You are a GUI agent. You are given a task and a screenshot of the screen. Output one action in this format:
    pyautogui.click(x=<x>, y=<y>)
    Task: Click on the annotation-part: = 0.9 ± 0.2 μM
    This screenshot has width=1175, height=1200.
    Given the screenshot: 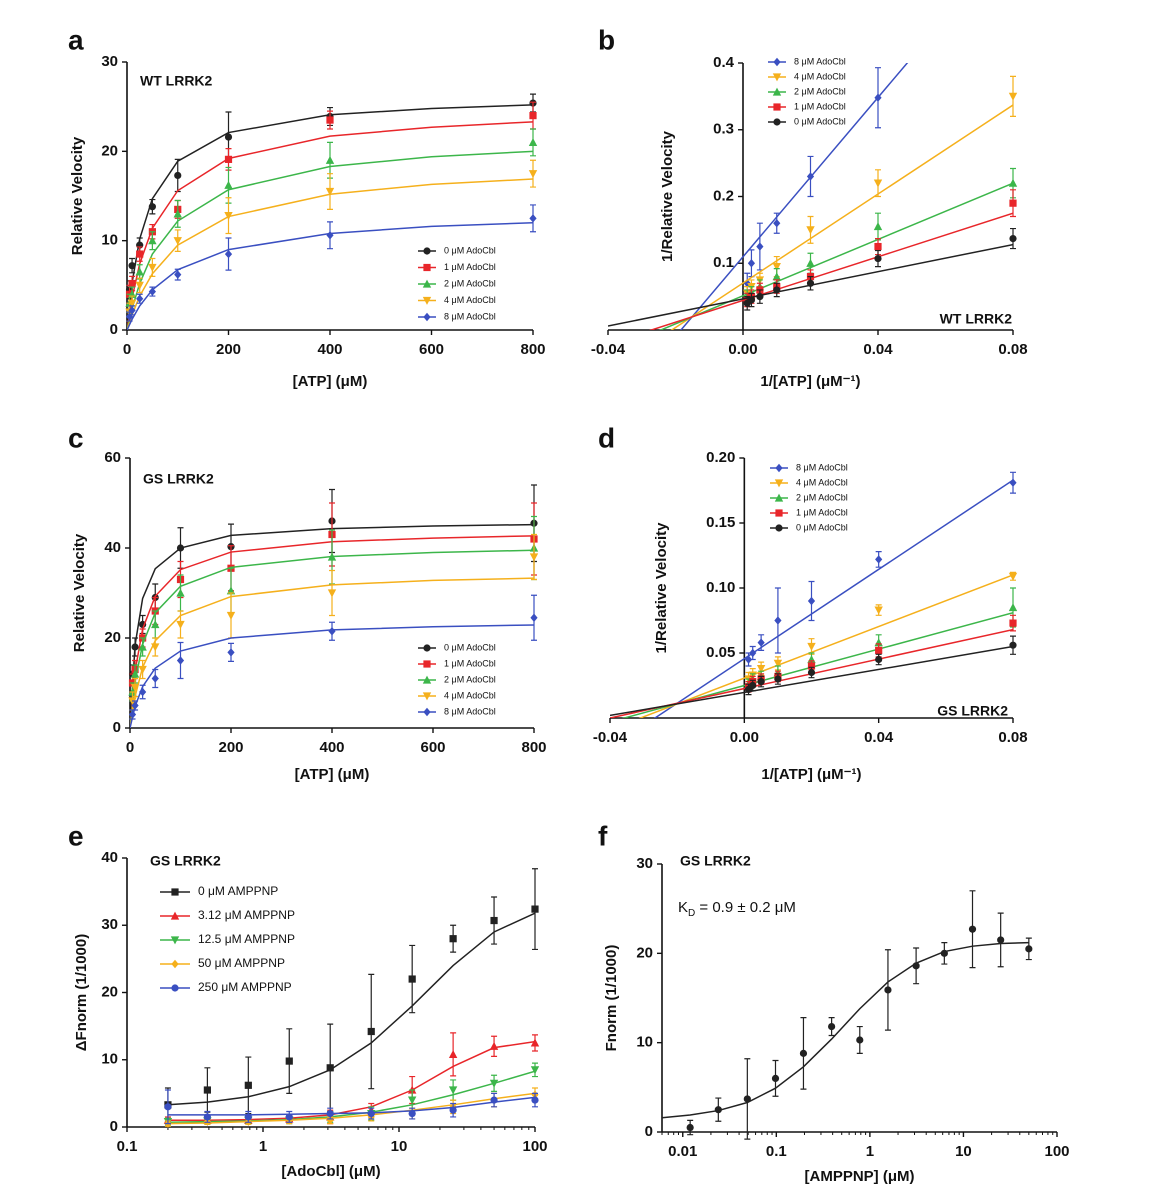 What is the action you would take?
    pyautogui.click(x=745, y=907)
    